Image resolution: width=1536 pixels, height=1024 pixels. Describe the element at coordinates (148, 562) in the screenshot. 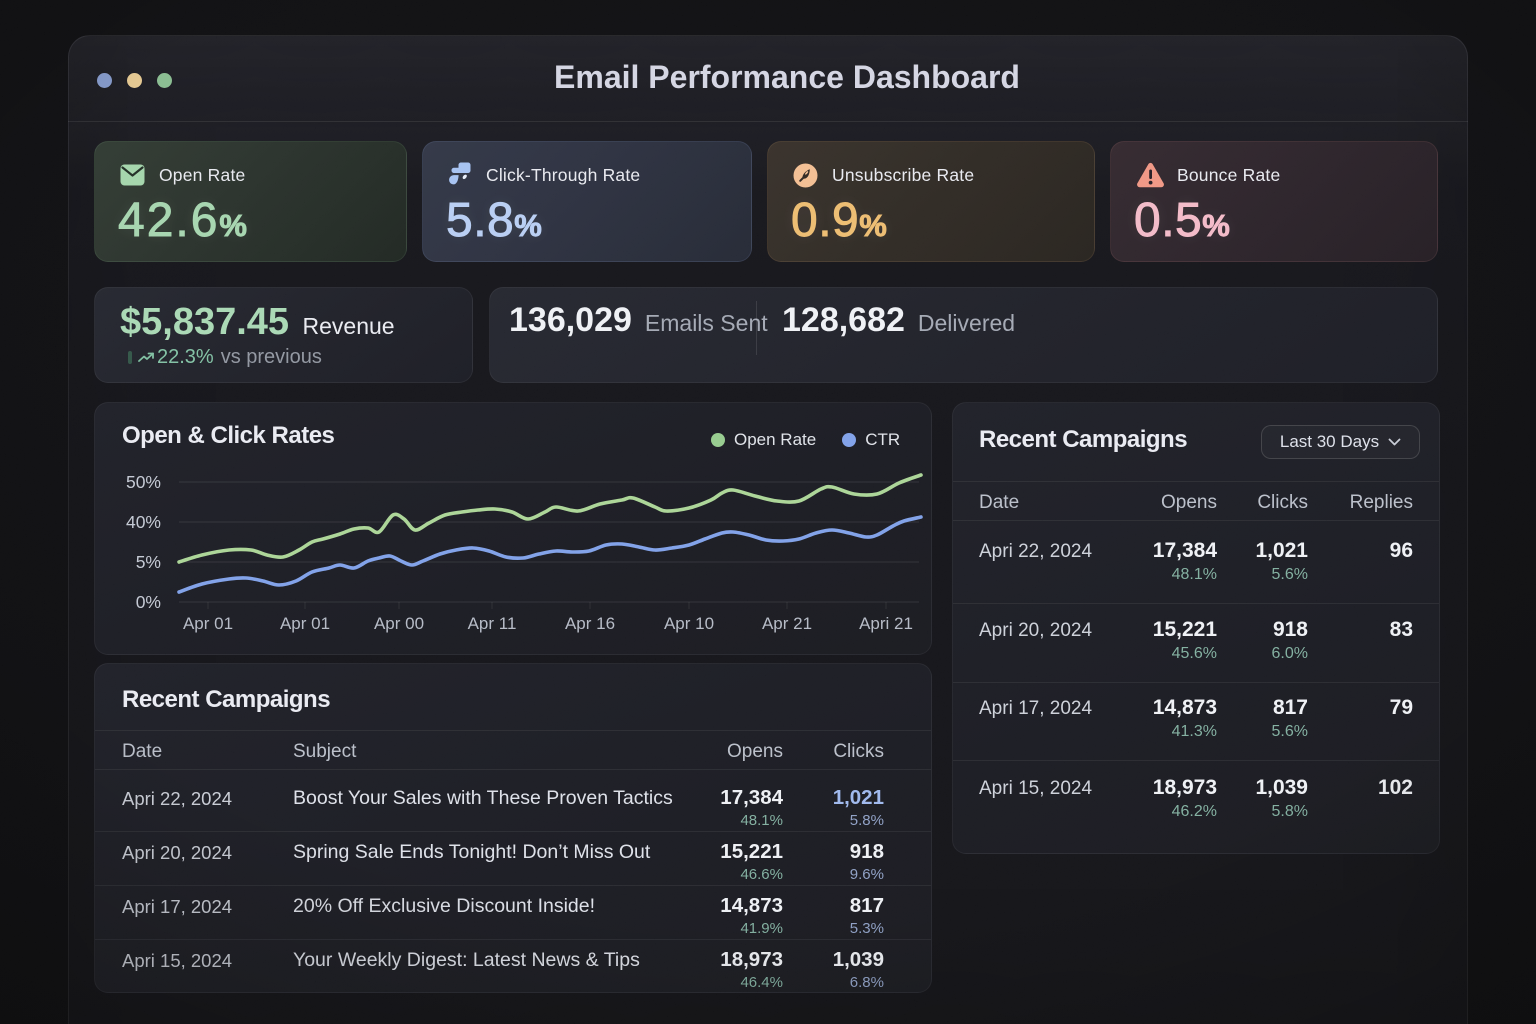

I see `svg-text: 5%` at that location.